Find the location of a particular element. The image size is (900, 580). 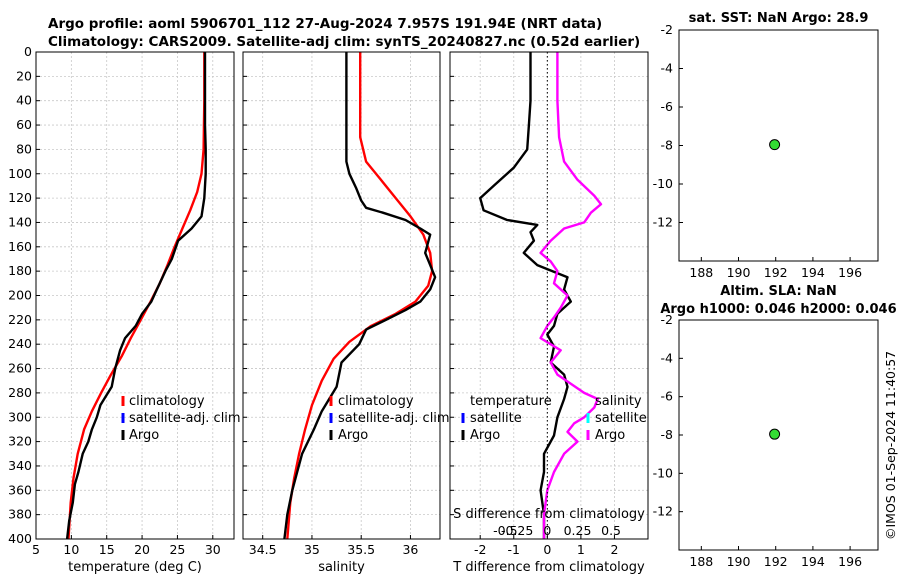

y-tick-label: 100 is located at coordinates (20, 173).